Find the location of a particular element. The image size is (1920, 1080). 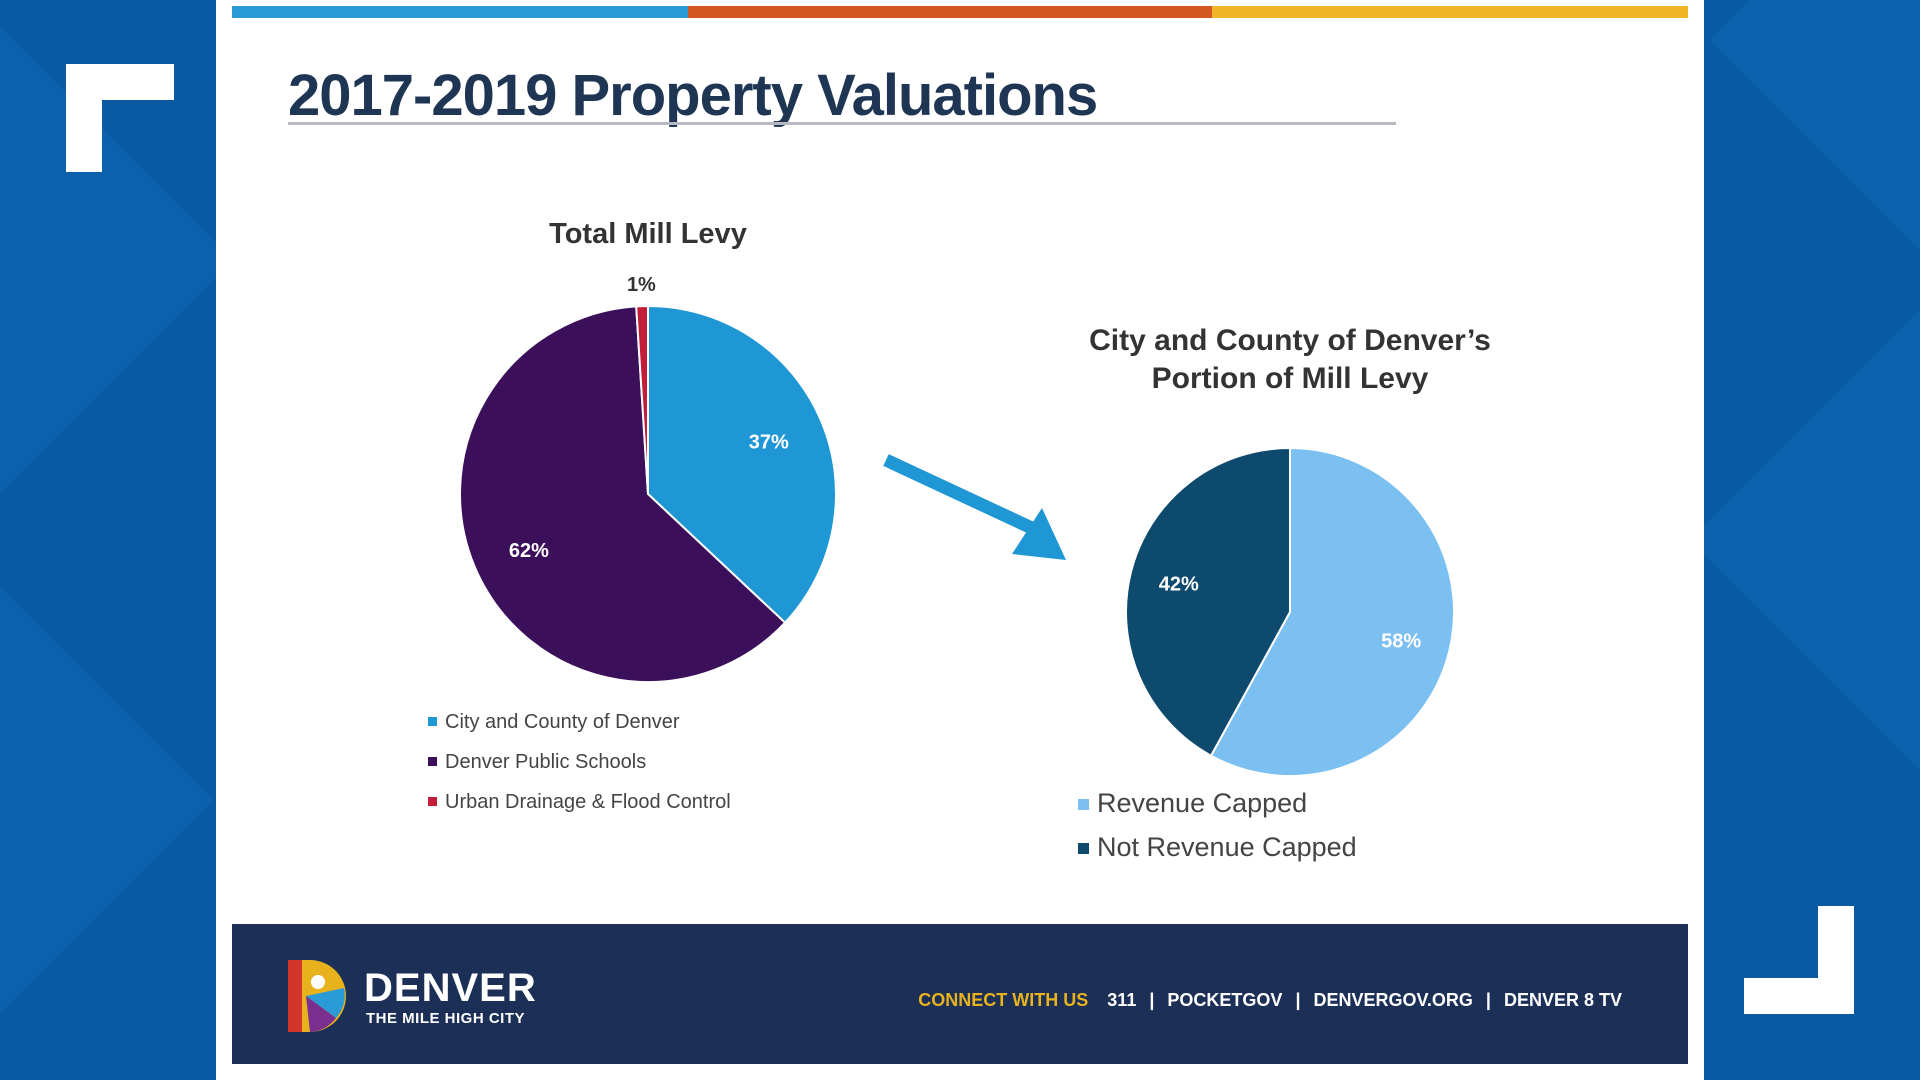

legend-label-denver-public-schools: Denver Public Schools is located at coordinates (545, 762).